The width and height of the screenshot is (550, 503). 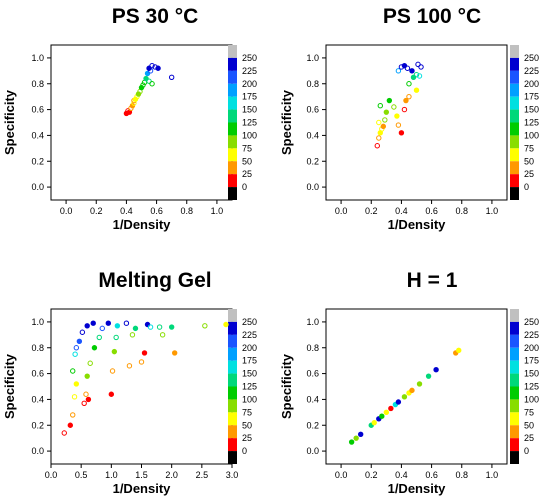 I want to click on colorbar-label: 200, so click(x=249, y=84).